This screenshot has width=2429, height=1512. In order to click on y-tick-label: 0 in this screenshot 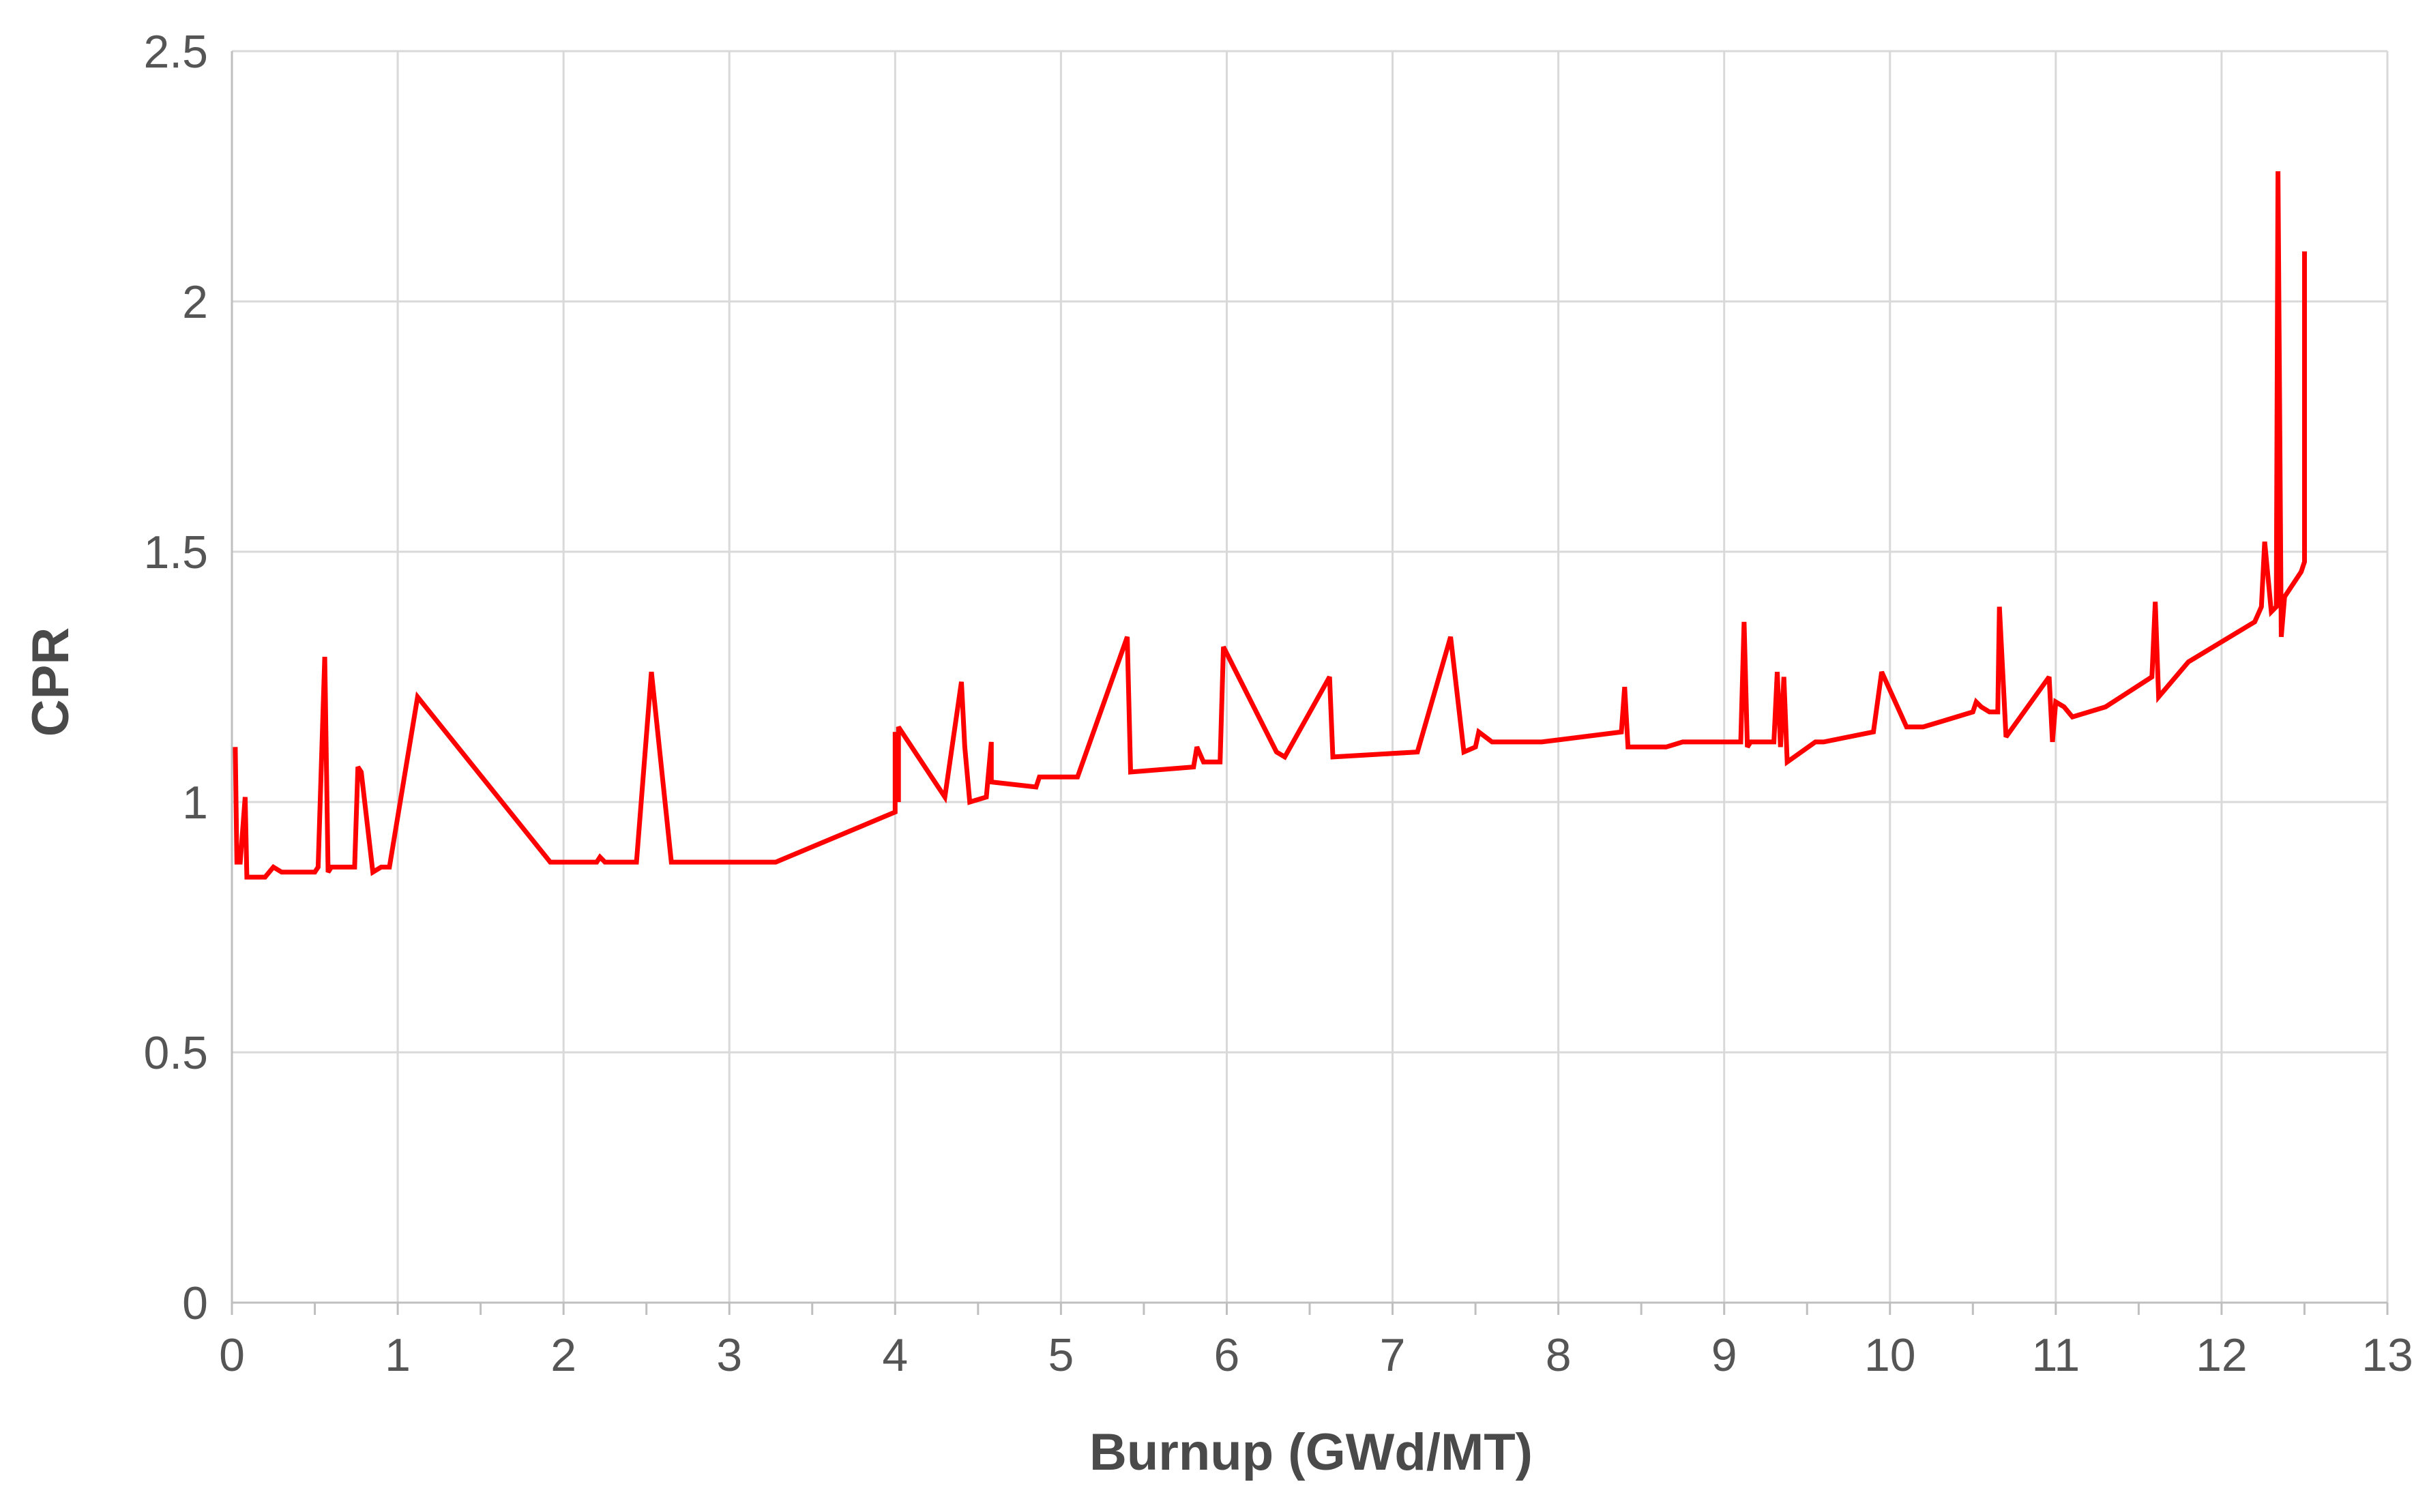, I will do `click(195, 1303)`.